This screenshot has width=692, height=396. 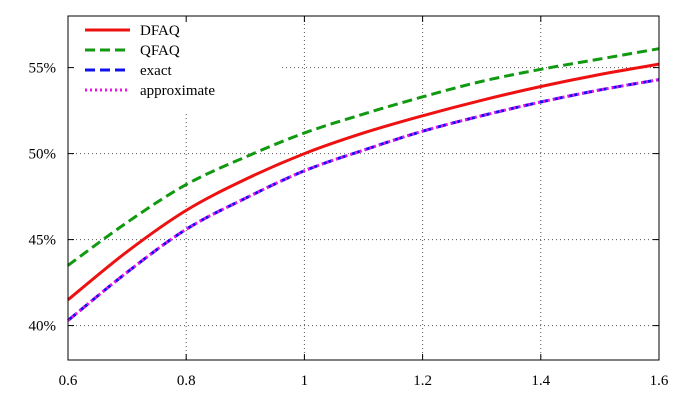 I want to click on x-tick-label: 1.2, so click(x=422, y=381).